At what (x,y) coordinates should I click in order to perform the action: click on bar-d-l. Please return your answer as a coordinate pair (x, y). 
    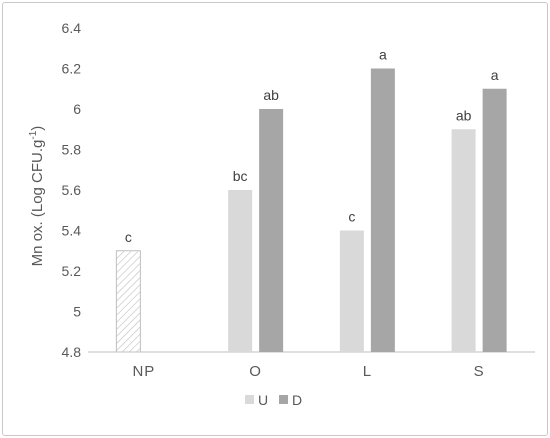
    Looking at the image, I should click on (382, 210).